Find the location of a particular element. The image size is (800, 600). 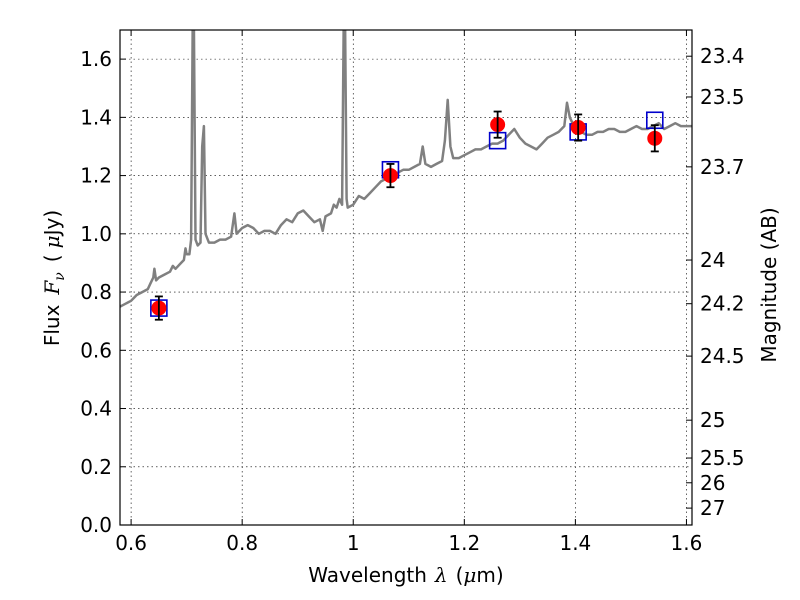

x-tick-label: 1.4 is located at coordinates (575, 543).